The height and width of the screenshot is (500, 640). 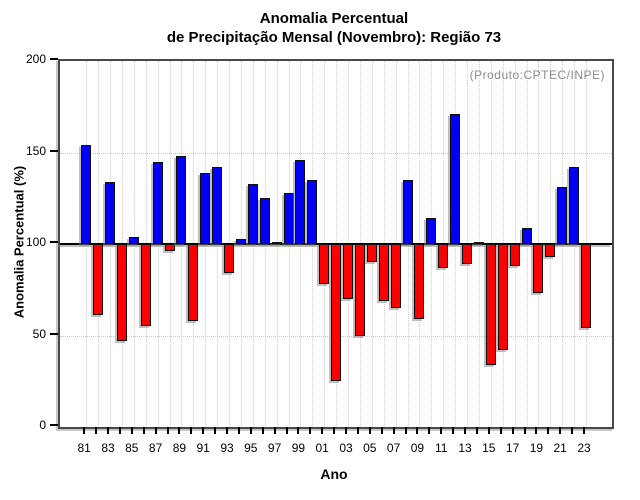 What do you see at coordinates (155, 448) in the screenshot?
I see `x-tick-label: 87` at bounding box center [155, 448].